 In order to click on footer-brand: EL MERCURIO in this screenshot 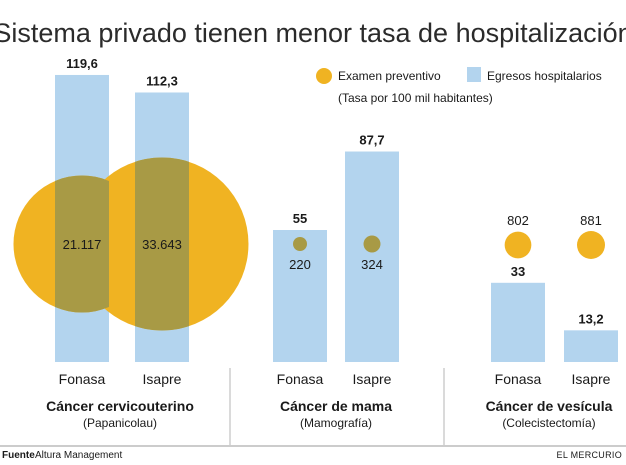, I will do `click(589, 455)`.